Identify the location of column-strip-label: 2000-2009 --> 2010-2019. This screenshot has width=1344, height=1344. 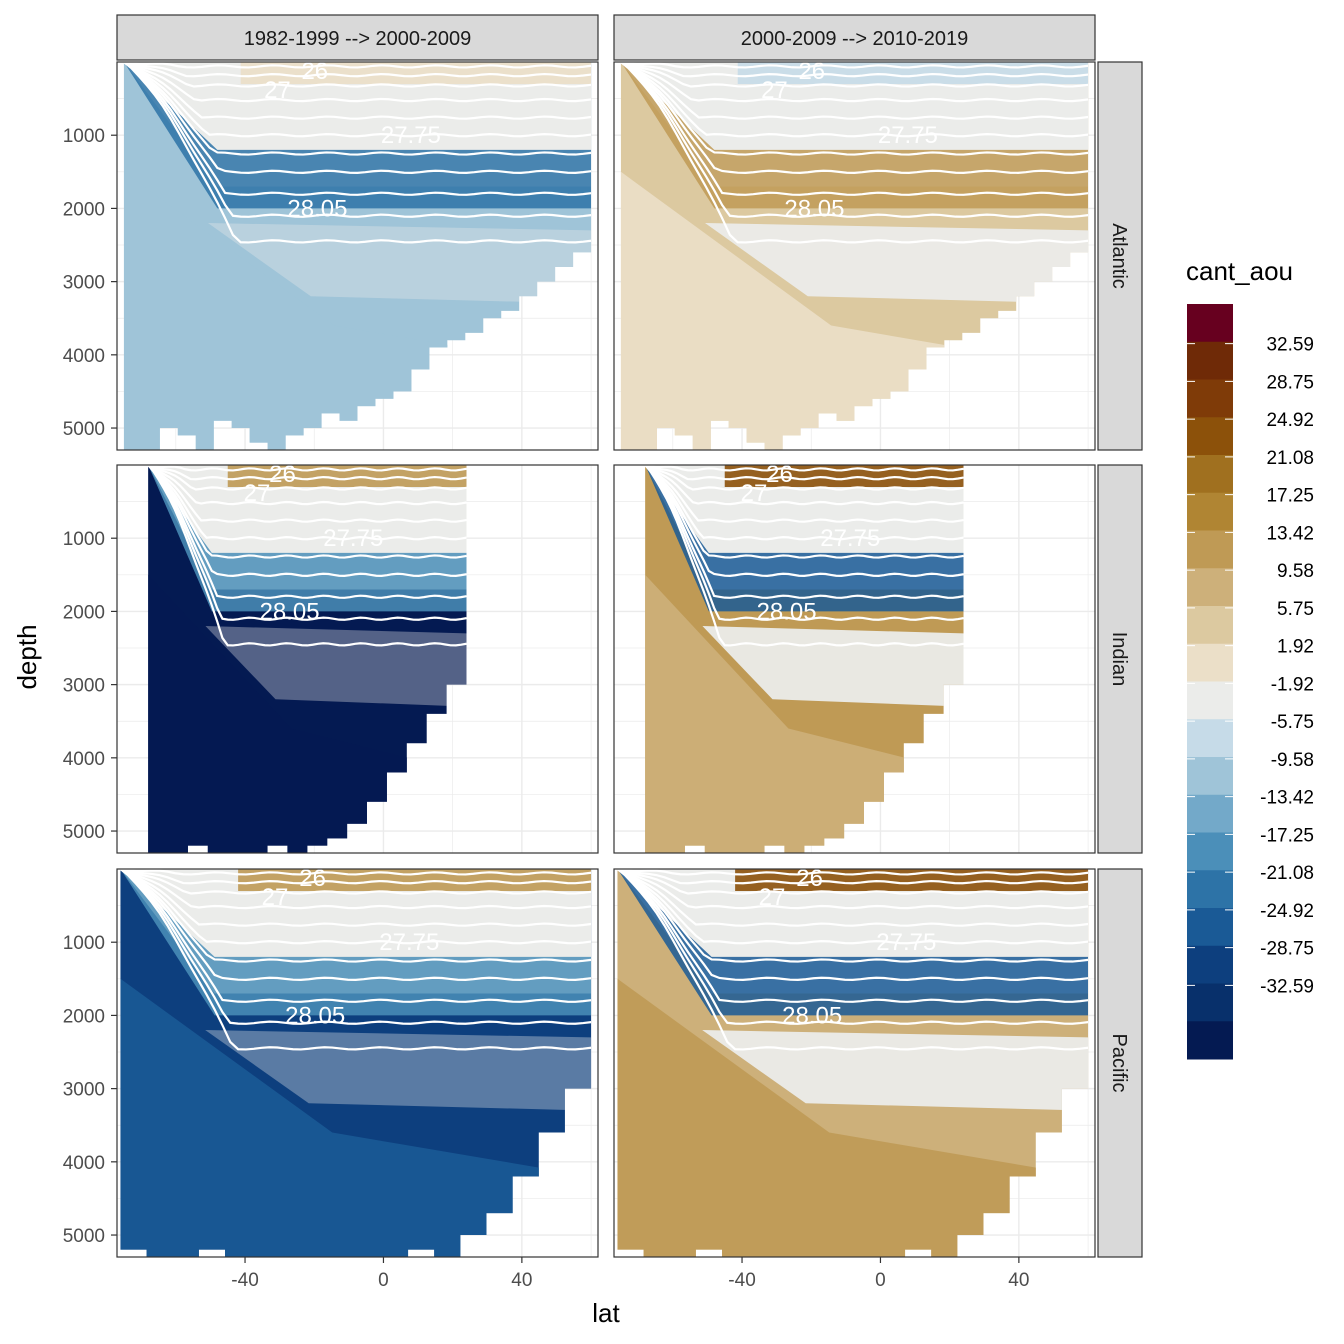
(854, 39).